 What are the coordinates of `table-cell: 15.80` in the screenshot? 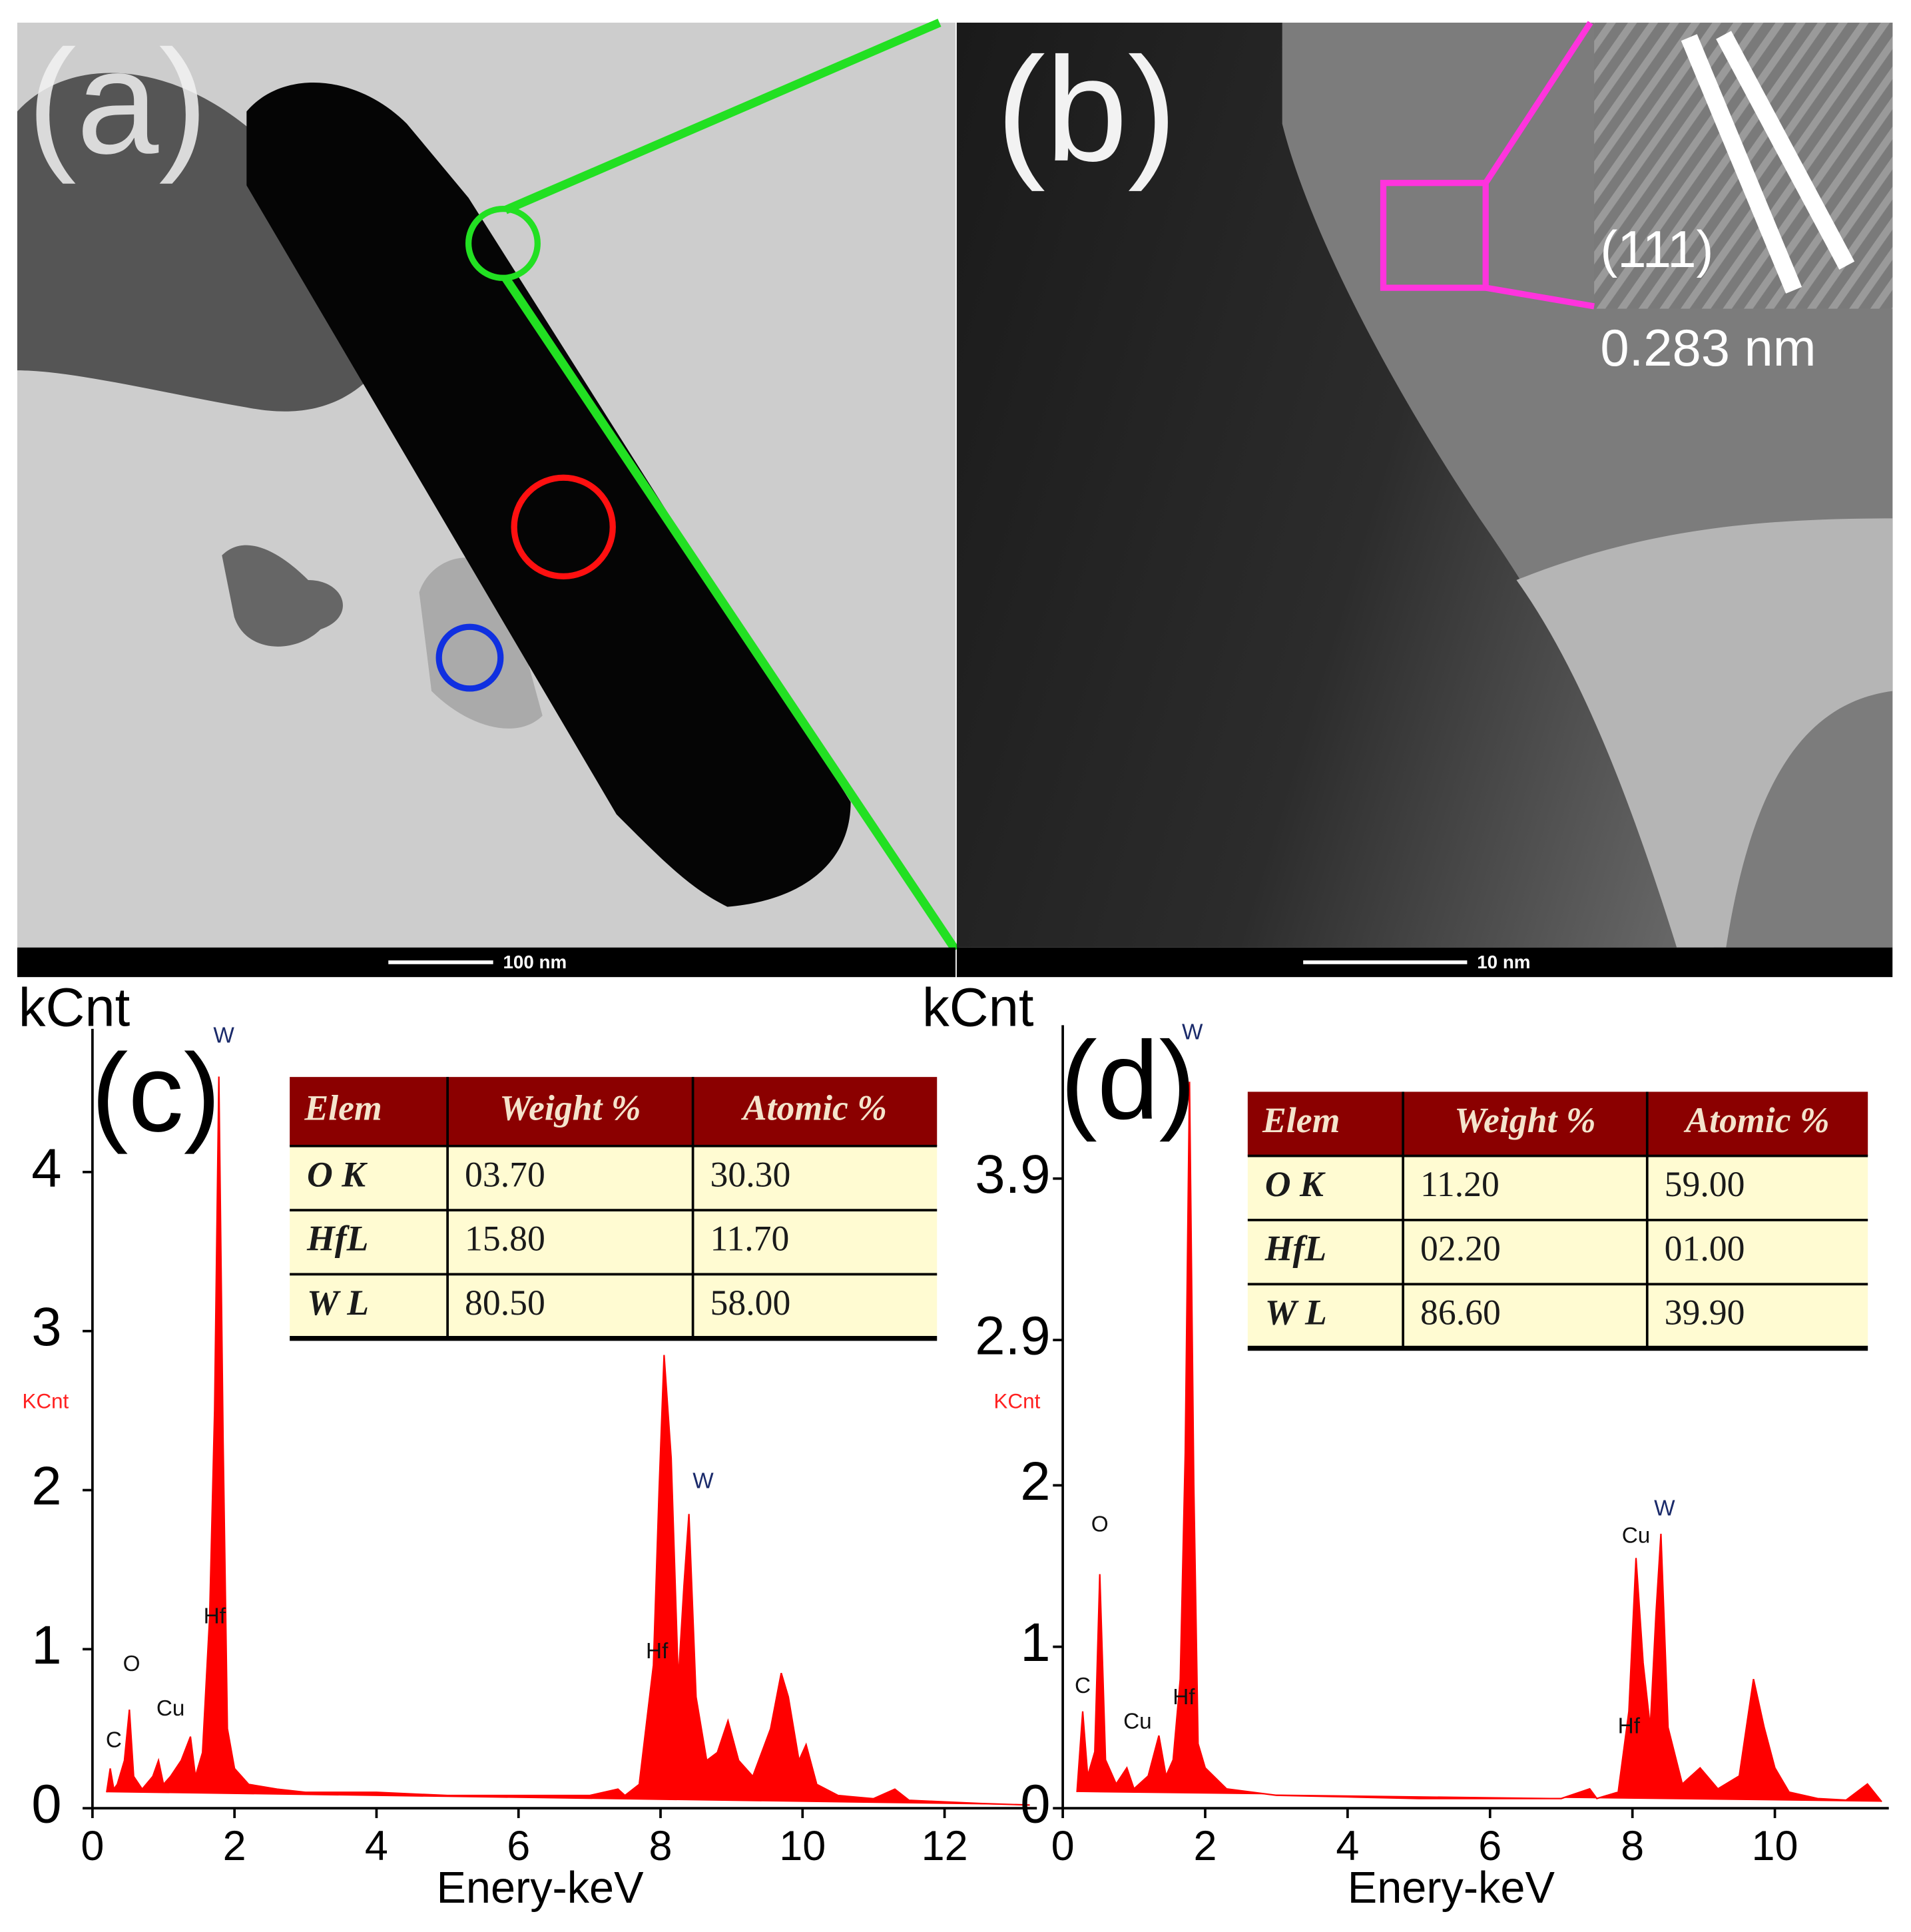 It's located at (505, 1239).